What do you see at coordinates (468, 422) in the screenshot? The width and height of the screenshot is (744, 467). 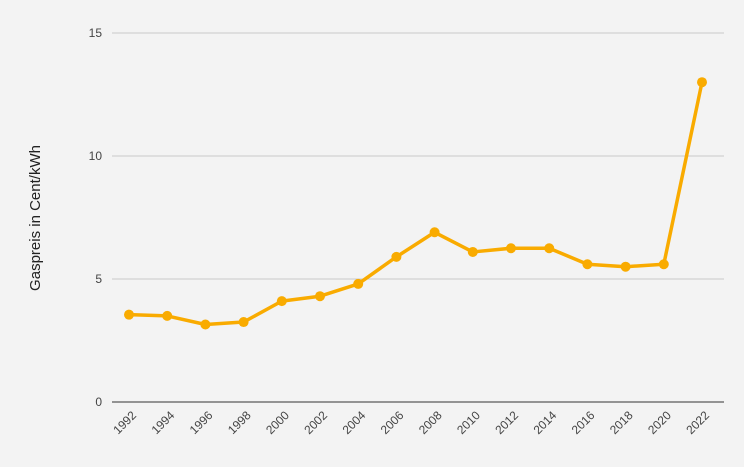 I see `x-tick-label: 2010` at bounding box center [468, 422].